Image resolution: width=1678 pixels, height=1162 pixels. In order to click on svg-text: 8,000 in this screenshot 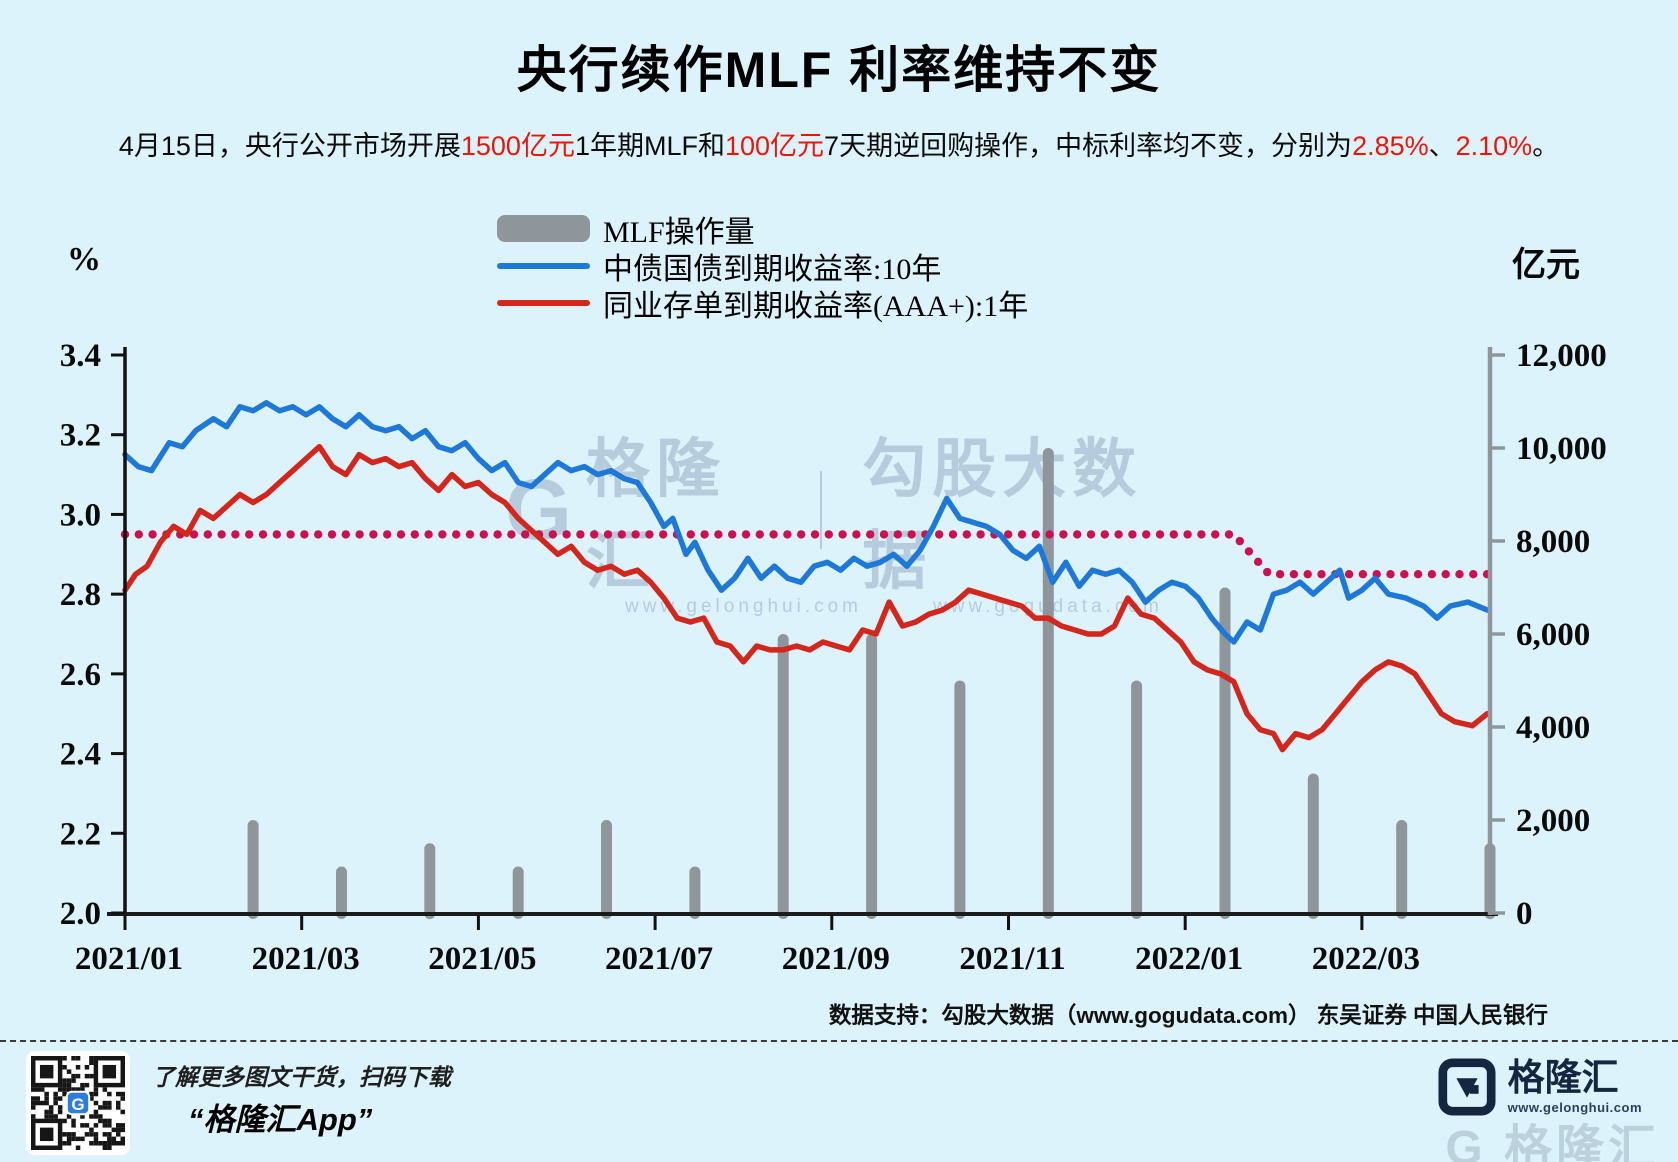, I will do `click(1553, 542)`.